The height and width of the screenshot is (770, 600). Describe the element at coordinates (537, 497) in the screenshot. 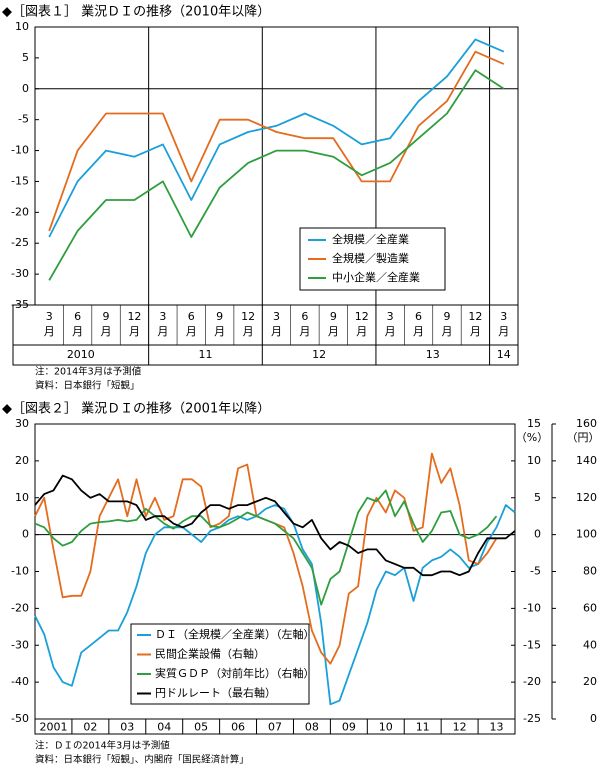

I see `y2-tick-label: 5` at that location.